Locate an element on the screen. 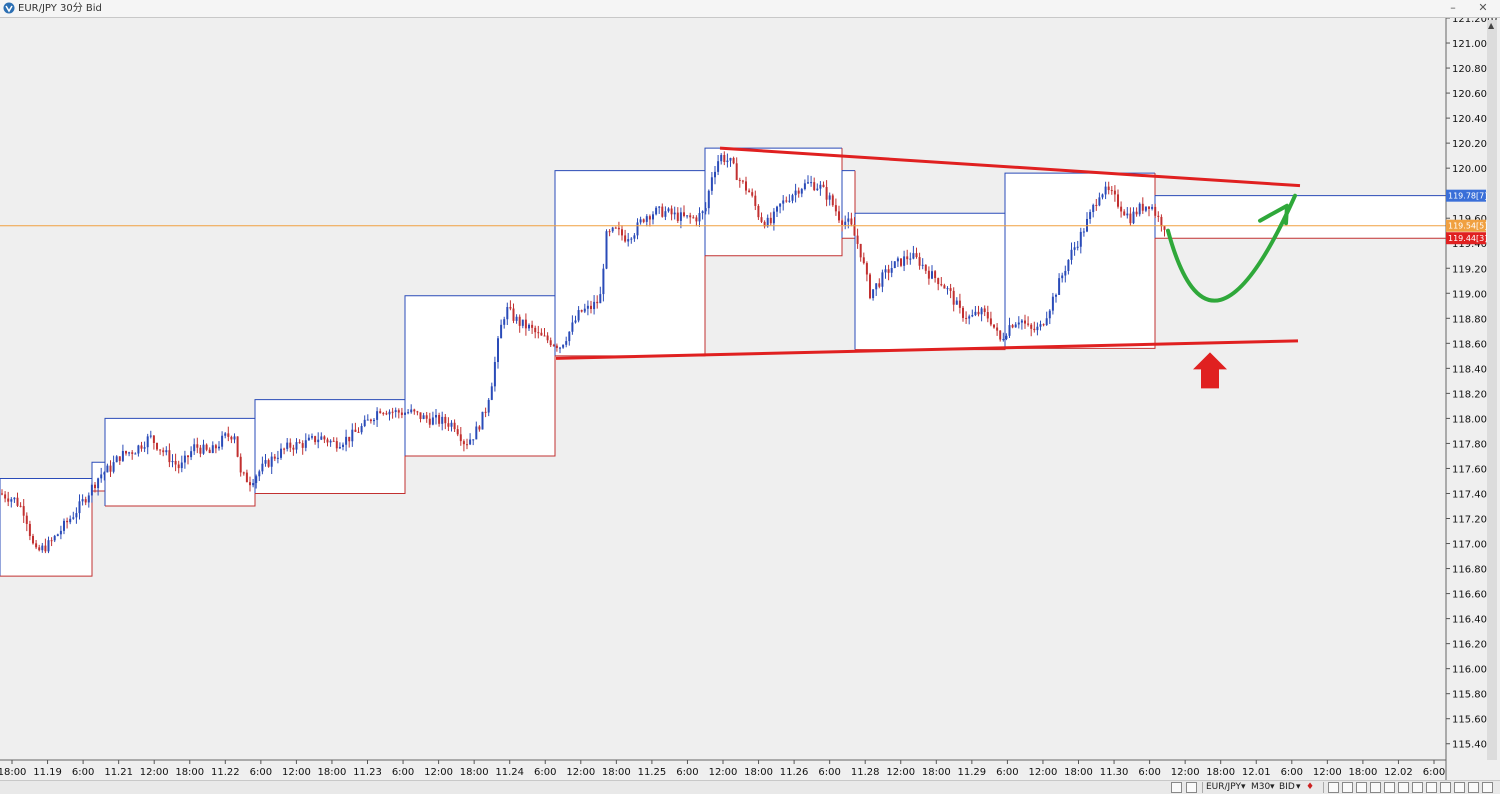  search-icon is located at coordinates (1487, 787).